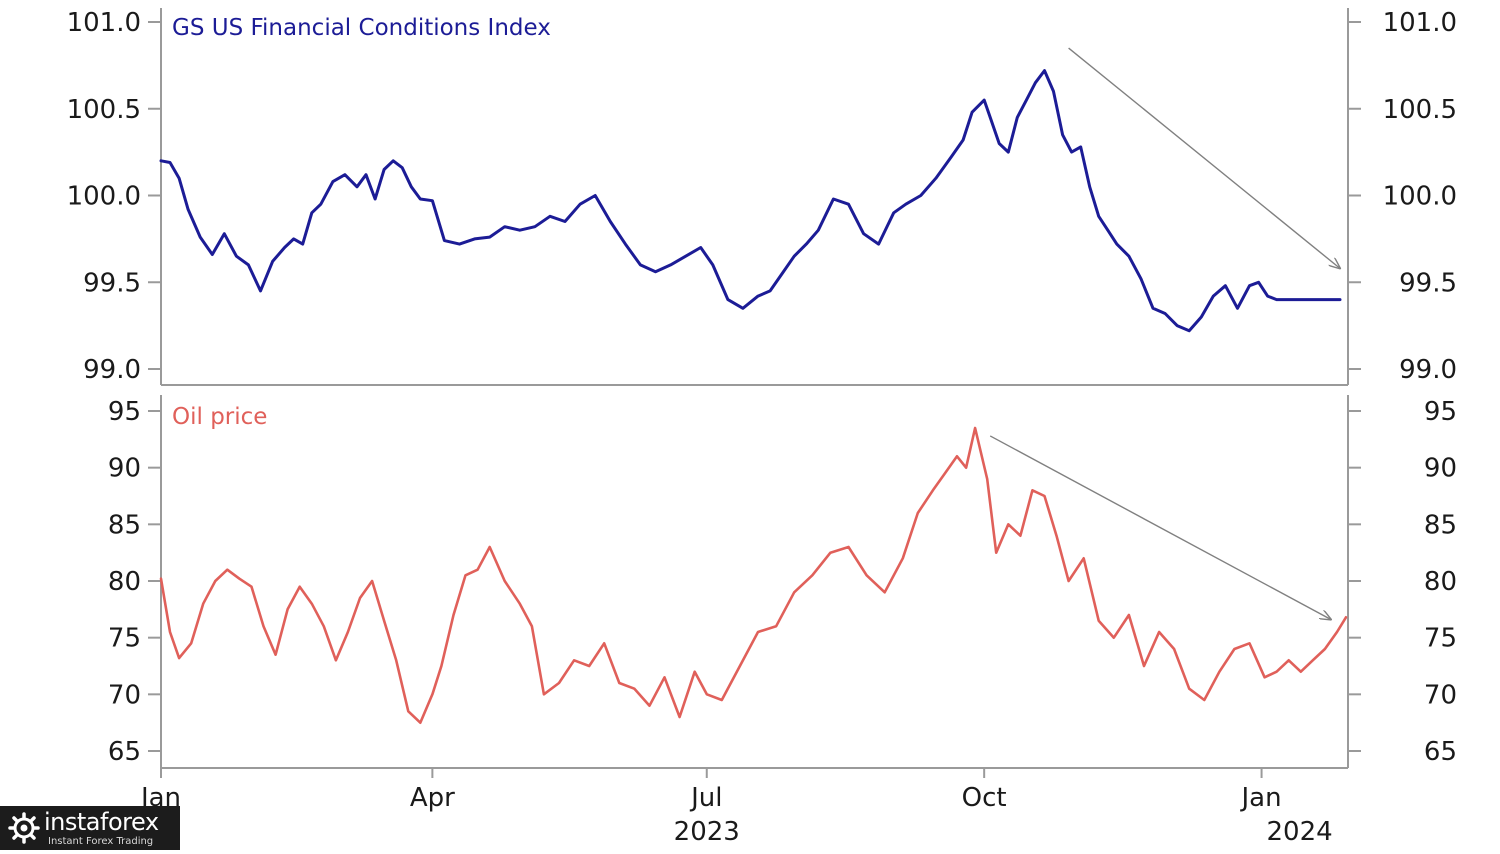  What do you see at coordinates (1428, 370) in the screenshot?
I see `y-tick-label-right: 99.0` at bounding box center [1428, 370].